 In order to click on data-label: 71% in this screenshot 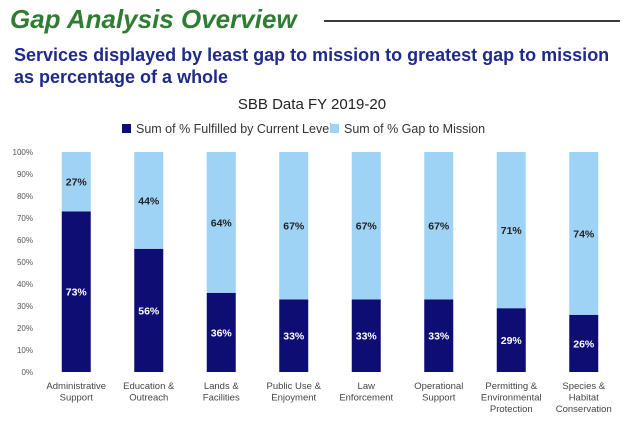, I will do `click(512, 231)`.